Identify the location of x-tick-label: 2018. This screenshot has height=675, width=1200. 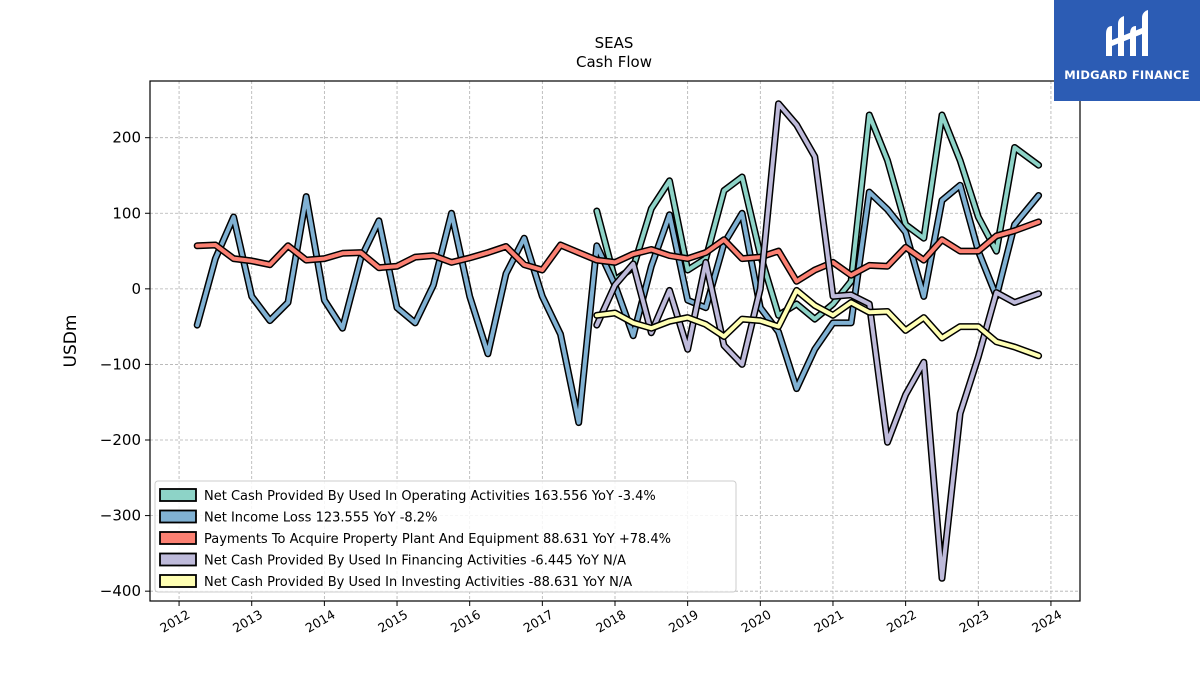
(610, 621).